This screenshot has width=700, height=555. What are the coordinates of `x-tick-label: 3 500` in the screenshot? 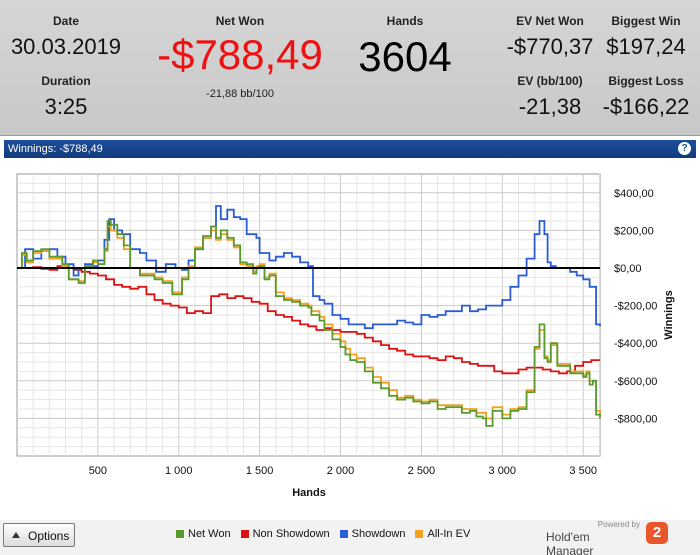 It's located at (583, 471).